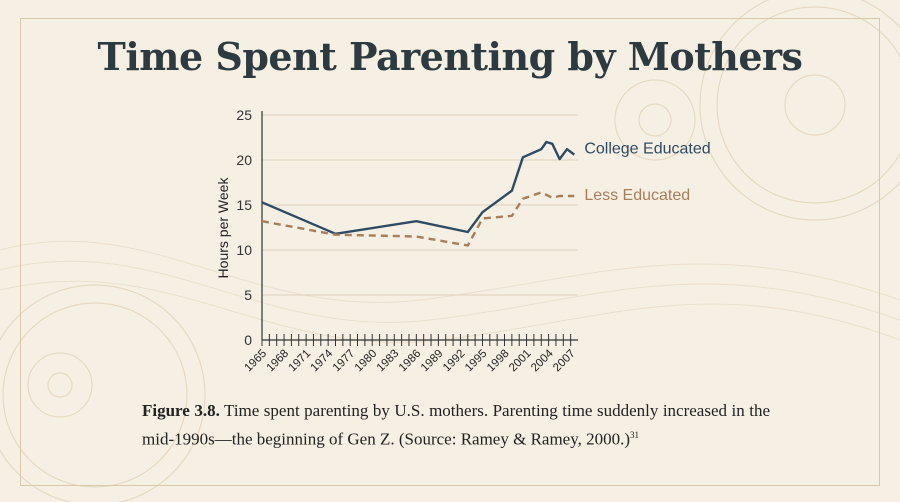  I want to click on chart-series, so click(418, 193).